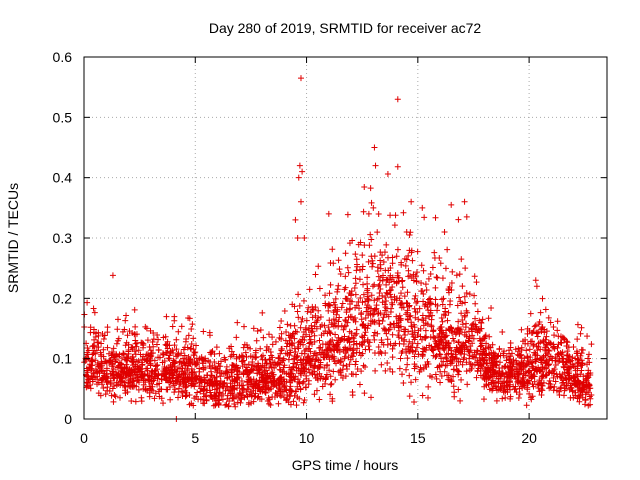 This screenshot has width=640, height=480. Describe the element at coordinates (13, 238) in the screenshot. I see `y-axis-label: SRMTID / TECUs` at that location.